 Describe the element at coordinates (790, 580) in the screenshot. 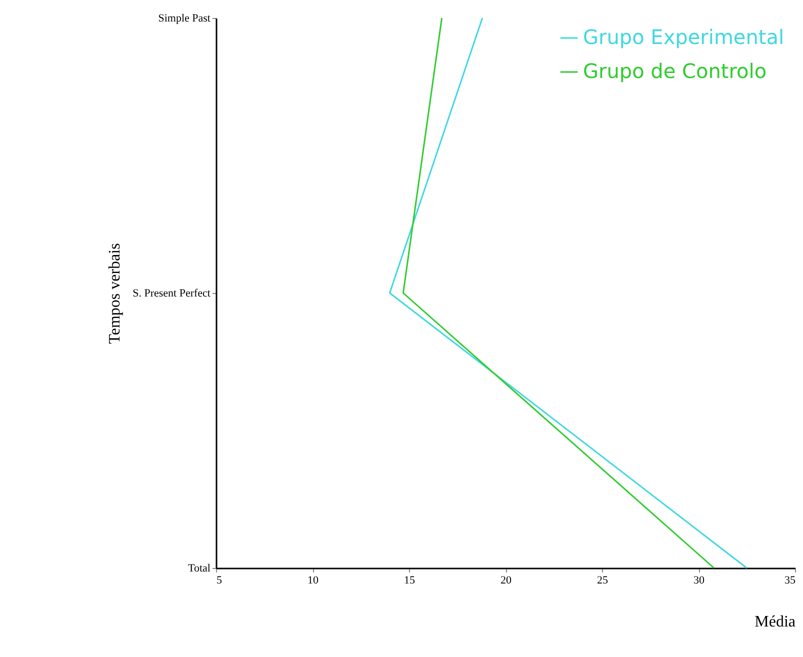

I see `x-tick-label: 35` at that location.